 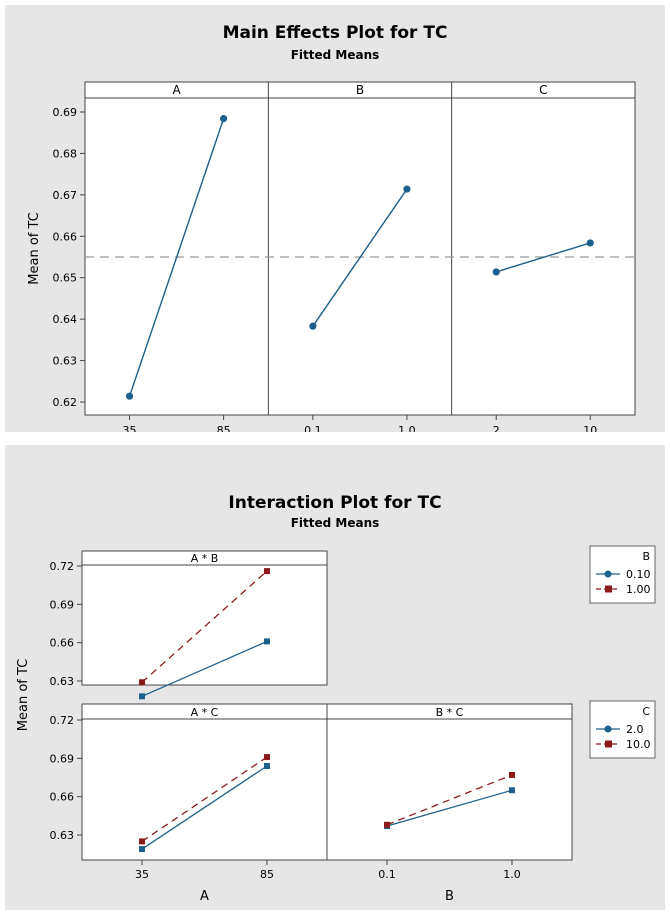 What do you see at coordinates (360, 90) in the screenshot?
I see `panel-label-b: B` at bounding box center [360, 90].